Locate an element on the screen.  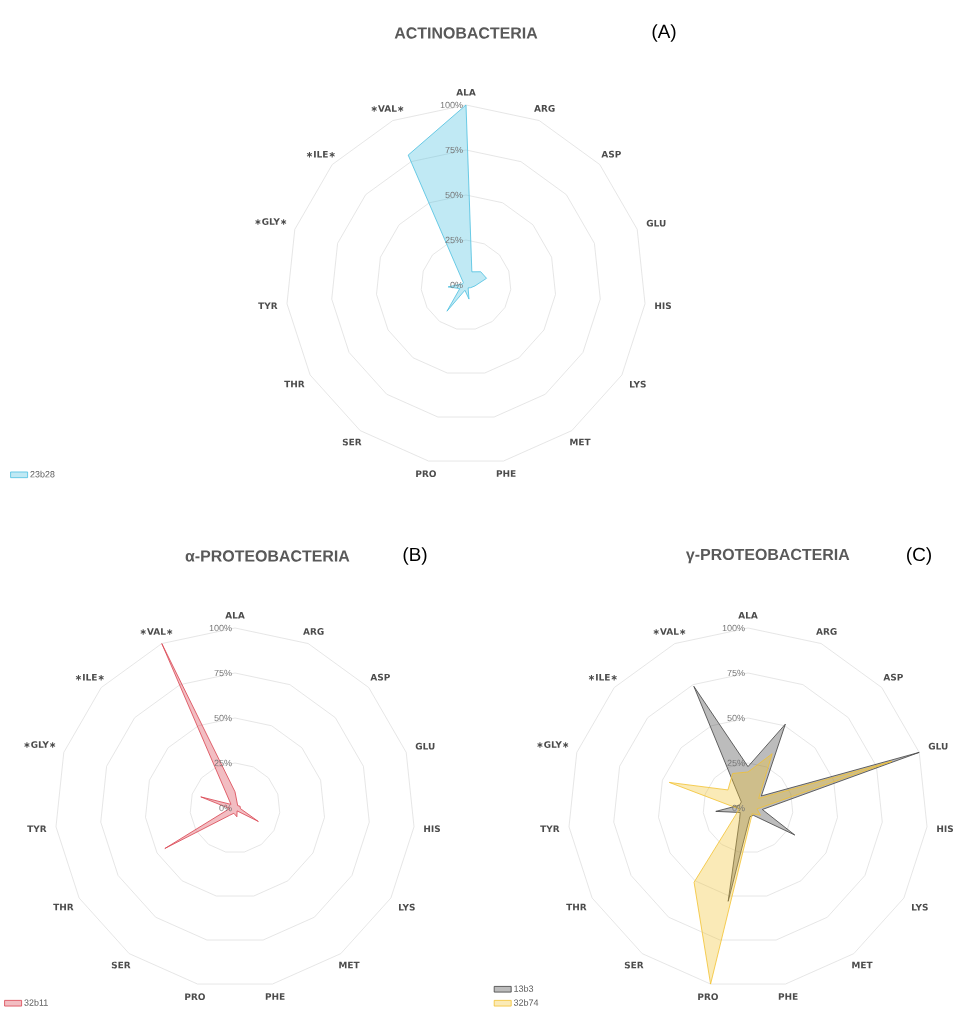
text: (B) is located at coordinates (415, 556).